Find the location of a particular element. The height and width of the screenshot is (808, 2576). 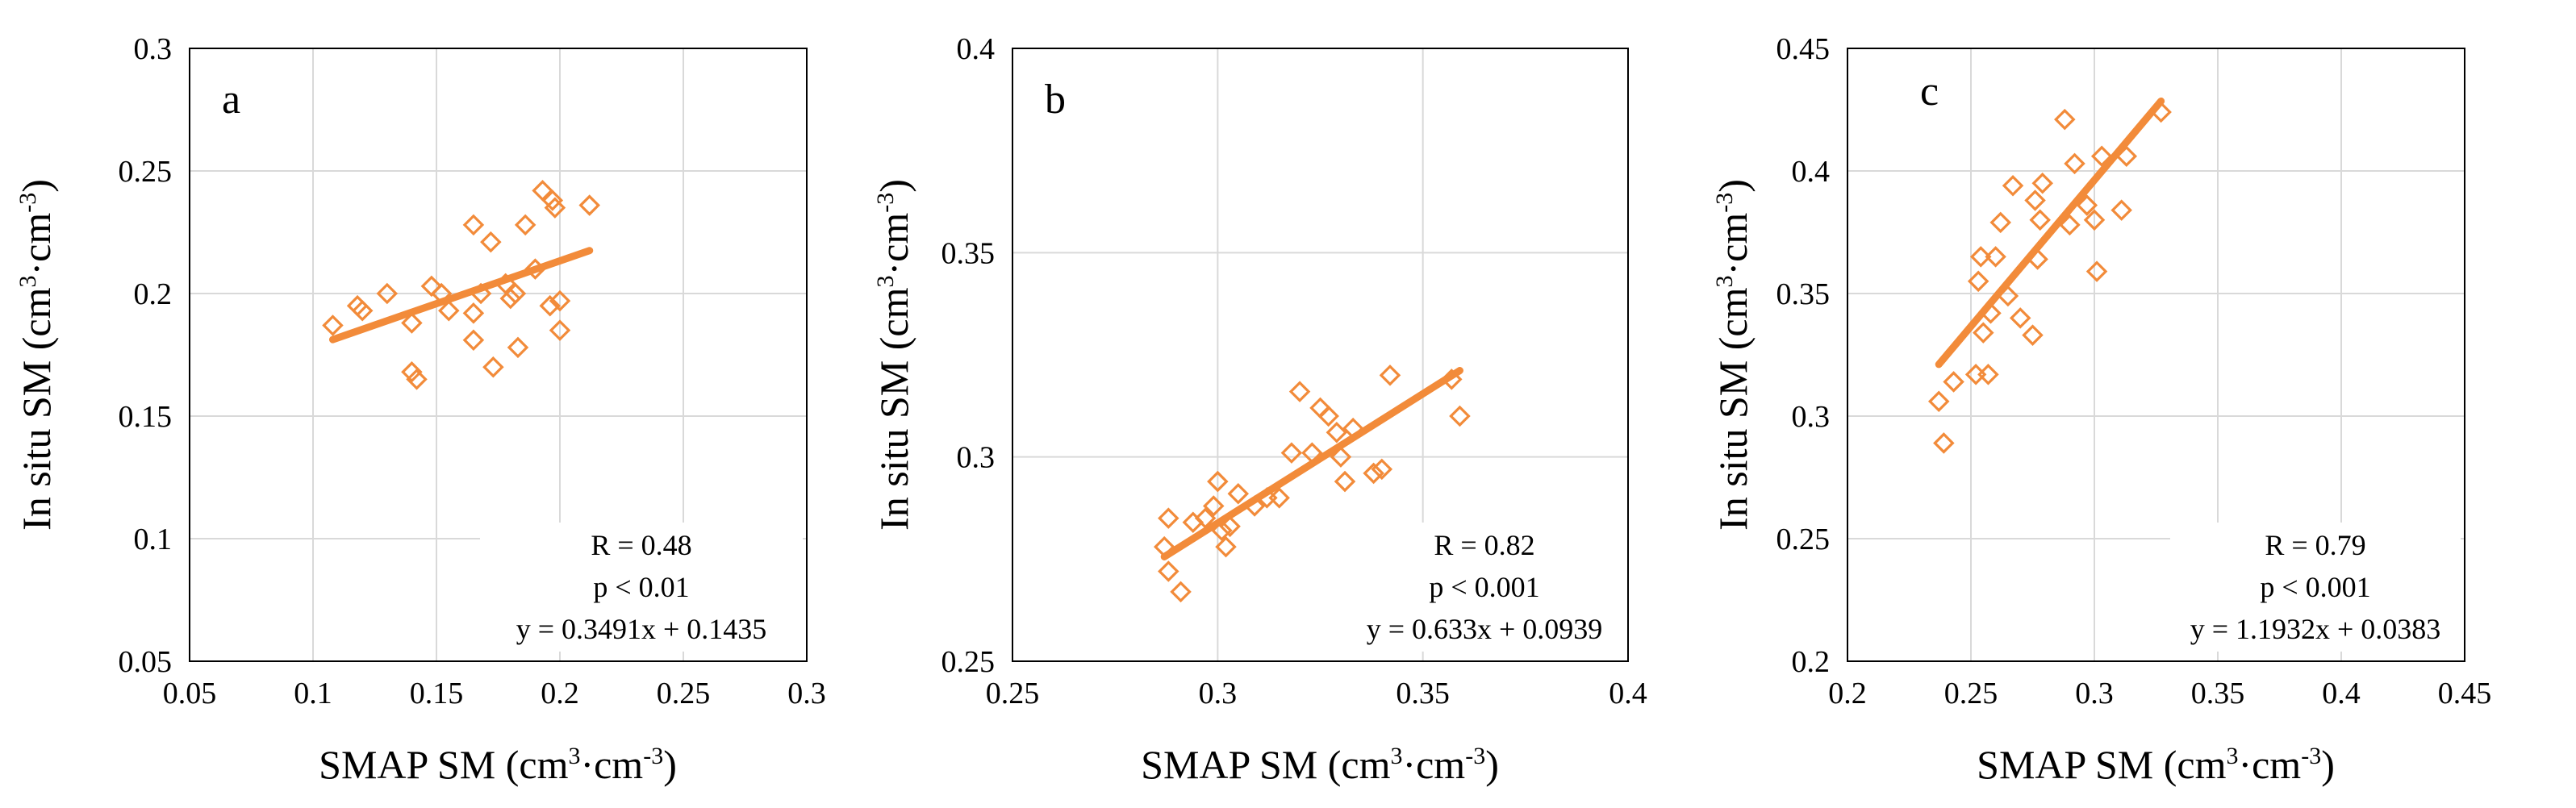

x-axis-title-b: SMAP SM (cm3·cm-3) is located at coordinates (1320, 764).